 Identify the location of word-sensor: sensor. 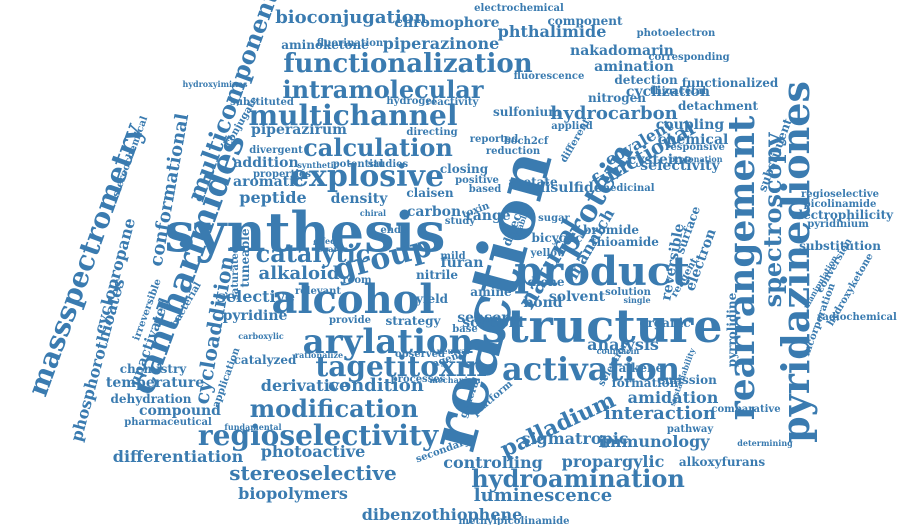
(483, 318).